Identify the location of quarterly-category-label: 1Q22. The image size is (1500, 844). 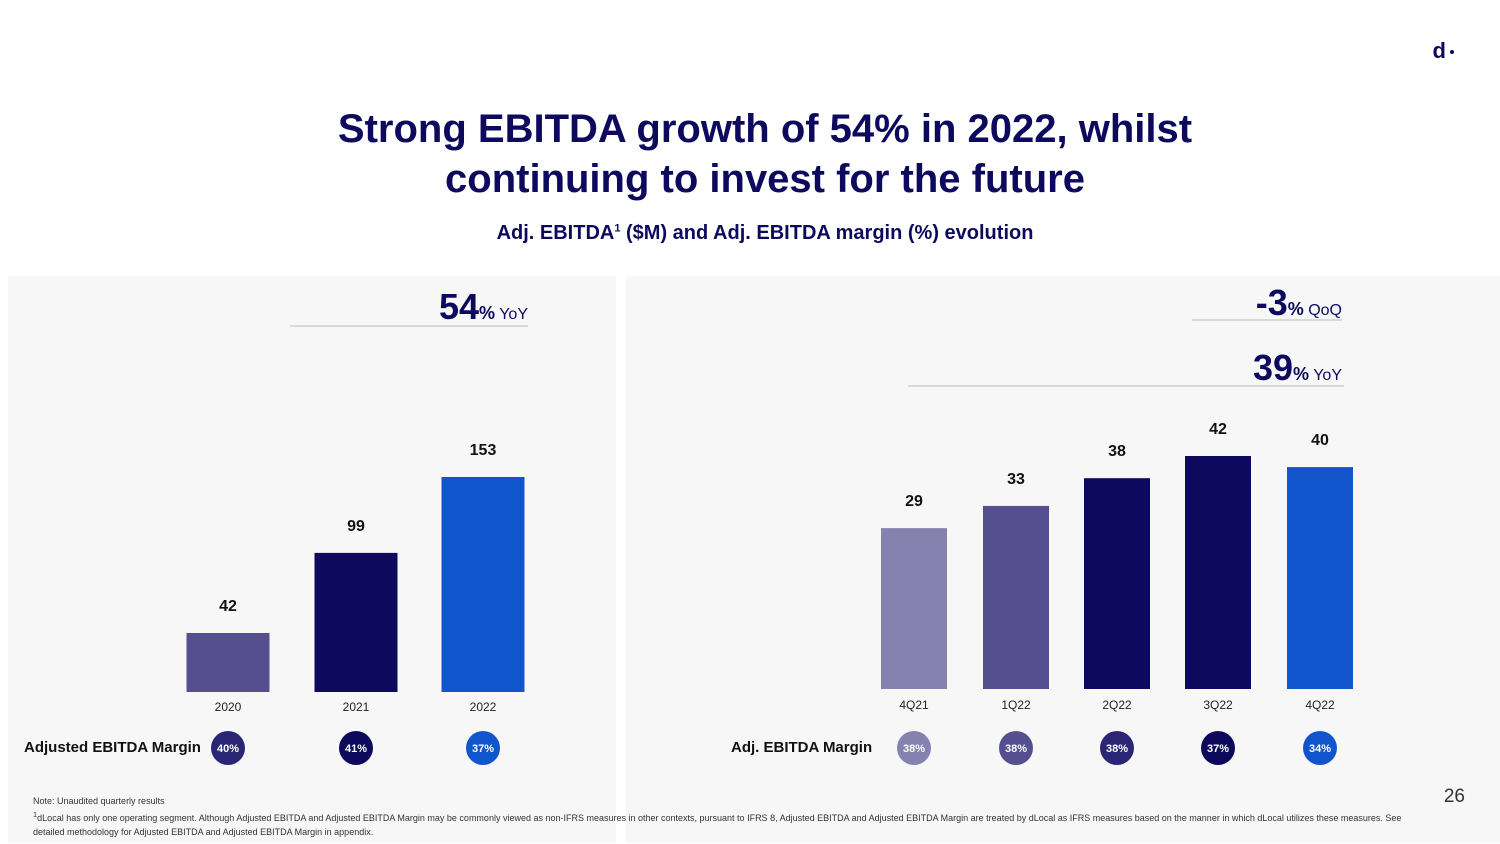
(1016, 705).